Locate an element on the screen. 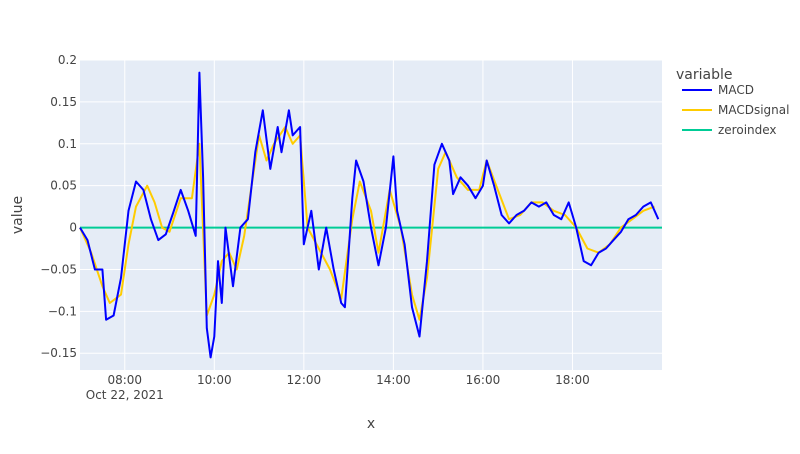 The width and height of the screenshot is (800, 454). y-axis-label: value is located at coordinates (18, 215).